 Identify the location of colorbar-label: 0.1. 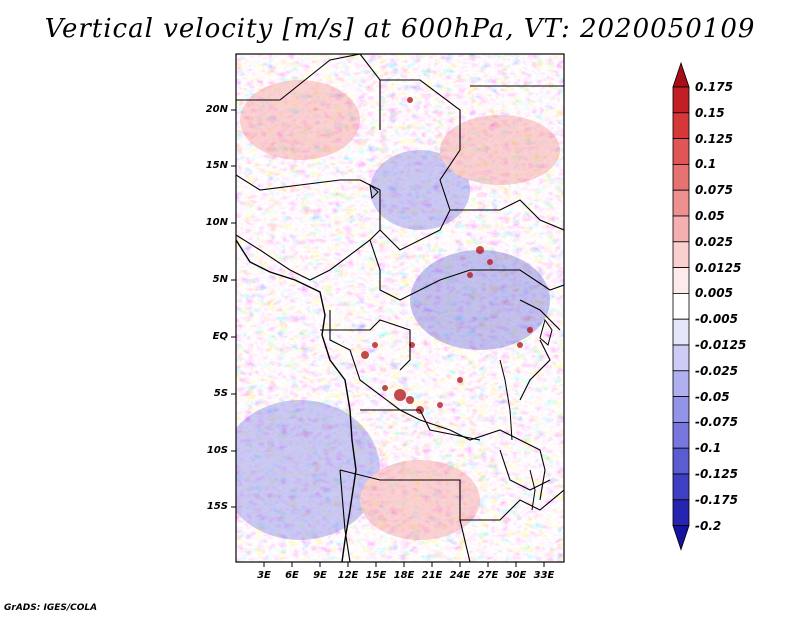
(706, 164).